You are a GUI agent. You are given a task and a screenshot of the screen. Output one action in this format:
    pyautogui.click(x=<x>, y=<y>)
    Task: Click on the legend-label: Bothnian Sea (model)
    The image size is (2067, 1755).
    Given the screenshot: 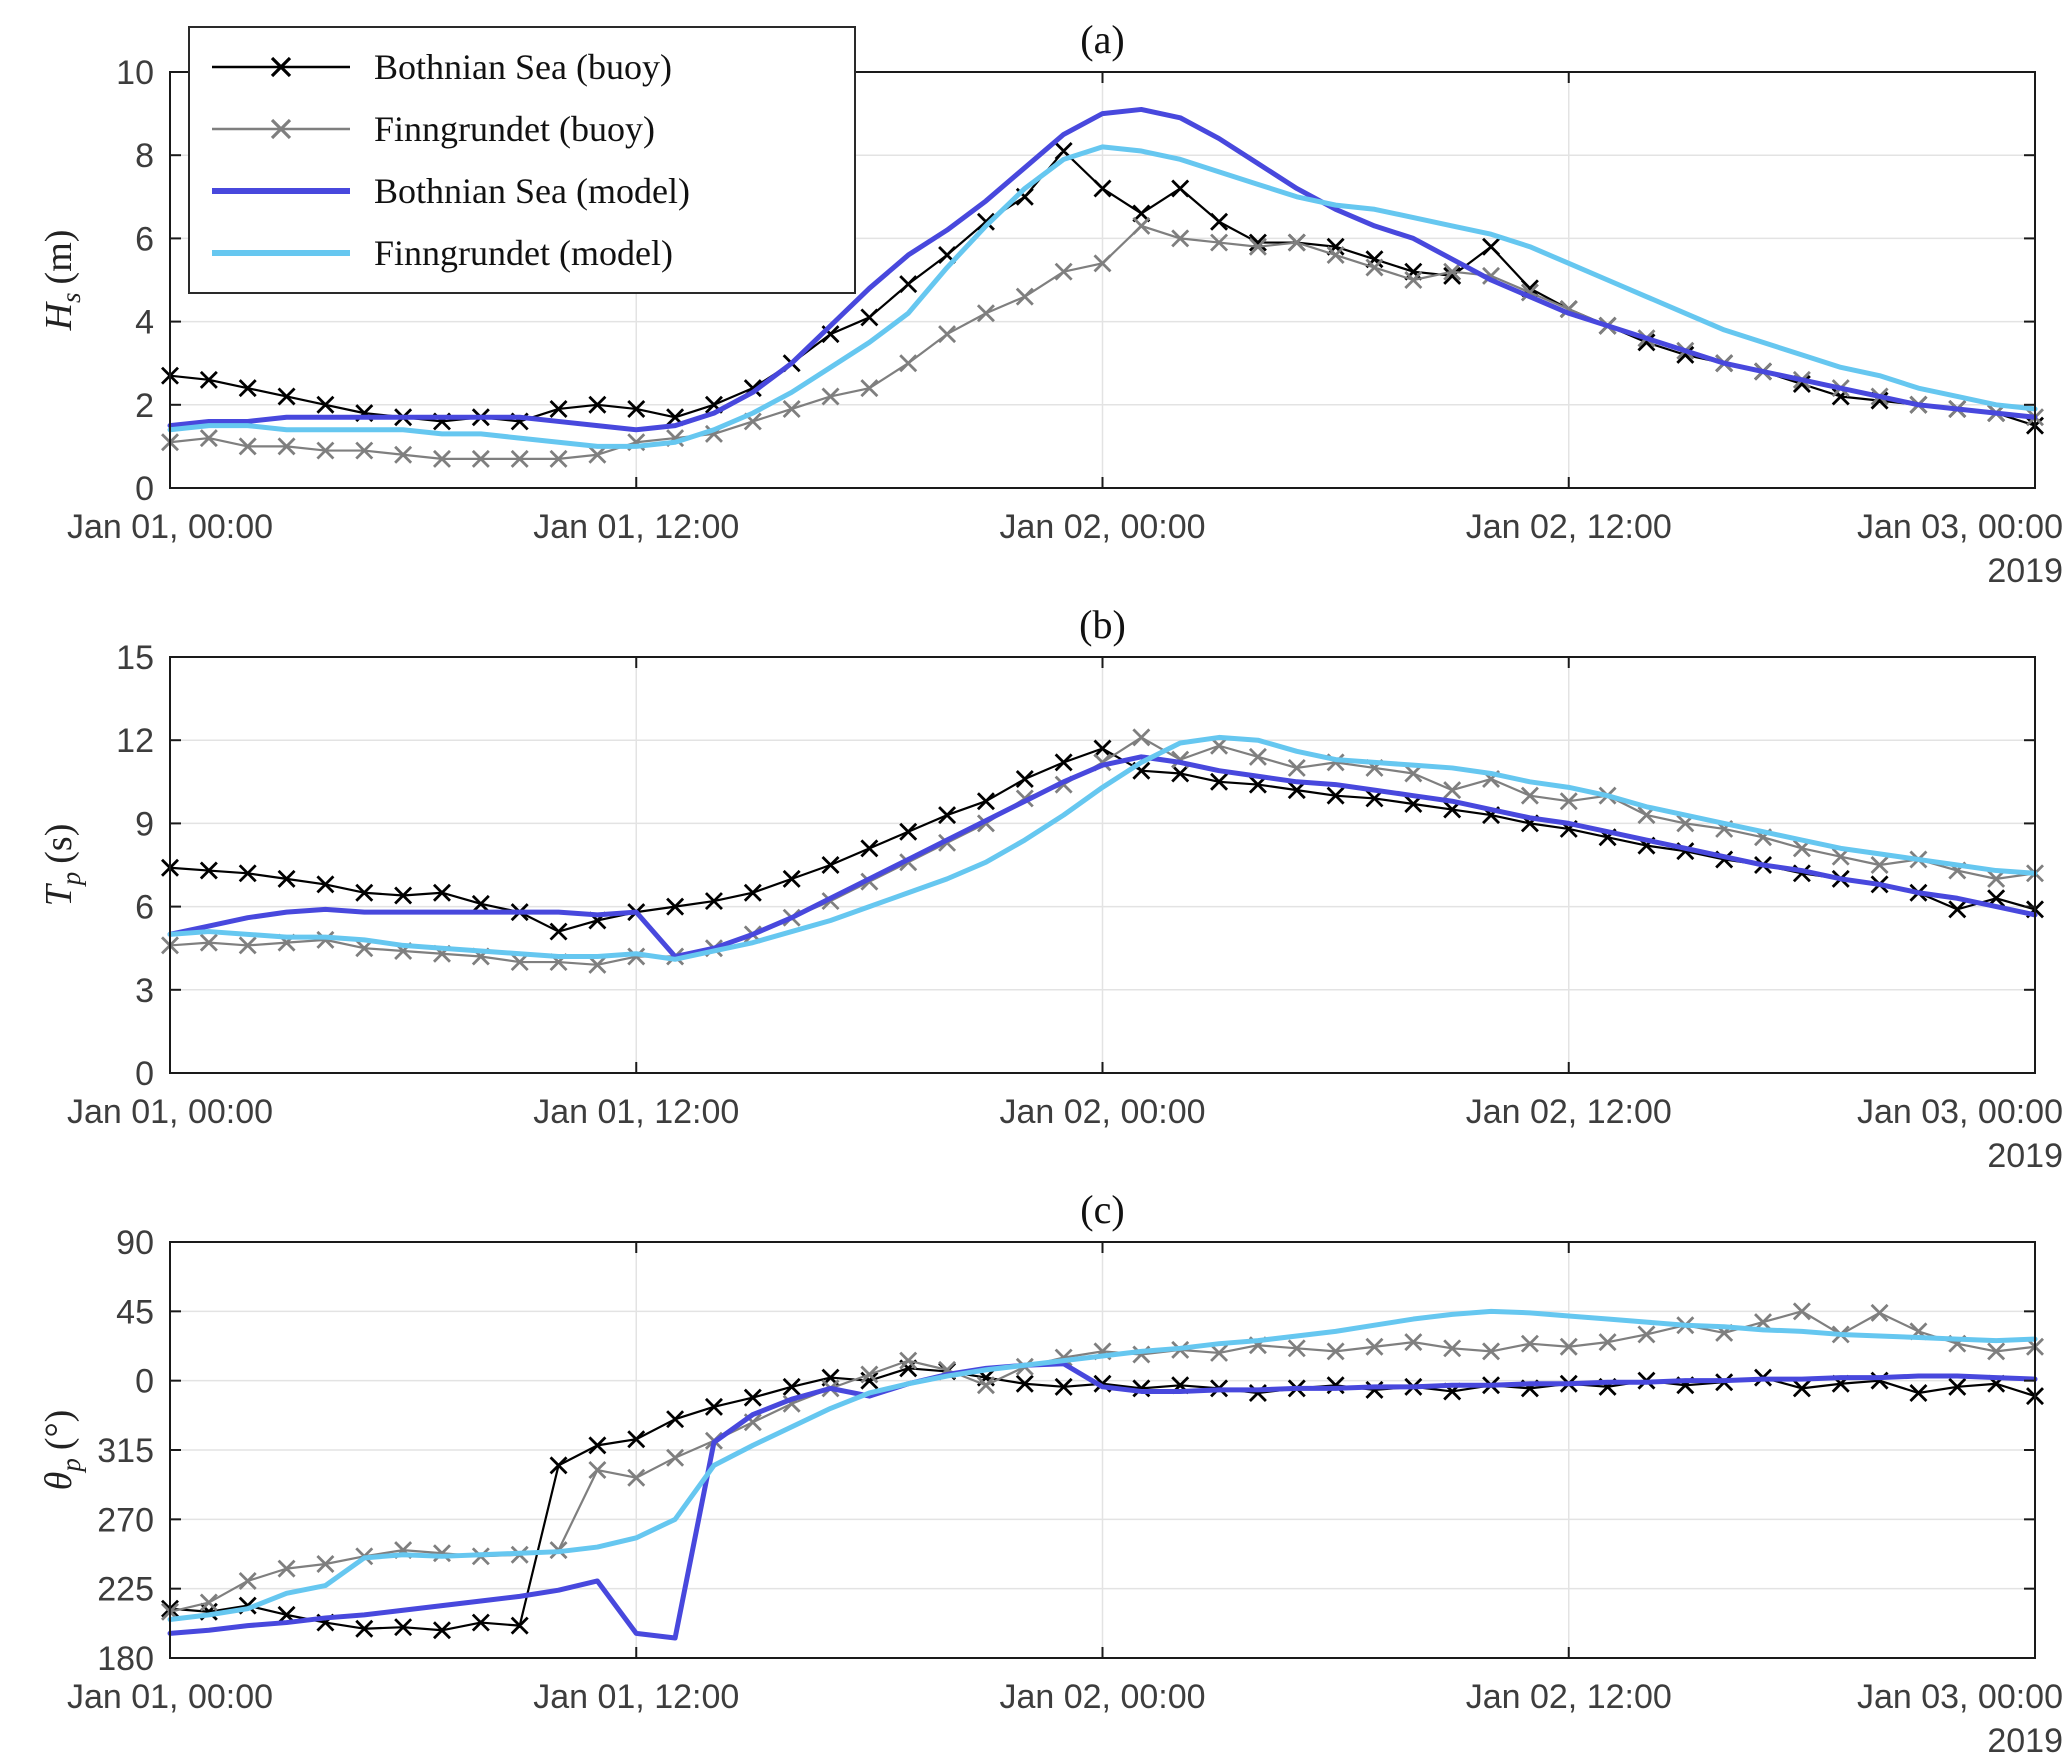 What is the action you would take?
    pyautogui.click(x=532, y=191)
    